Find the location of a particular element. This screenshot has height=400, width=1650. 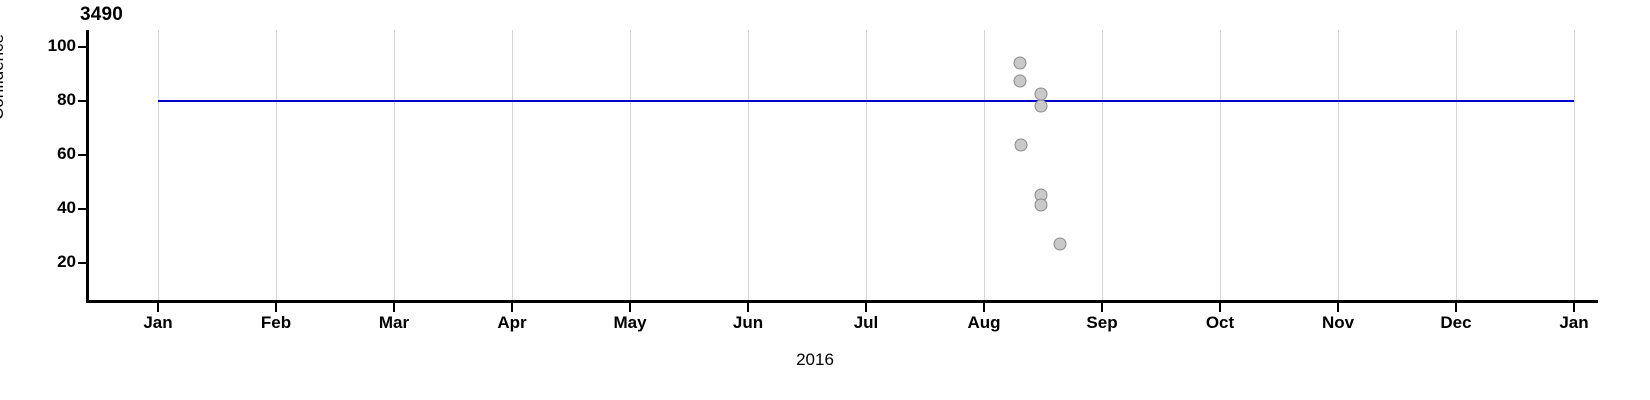

x-axis-line is located at coordinates (842, 301).